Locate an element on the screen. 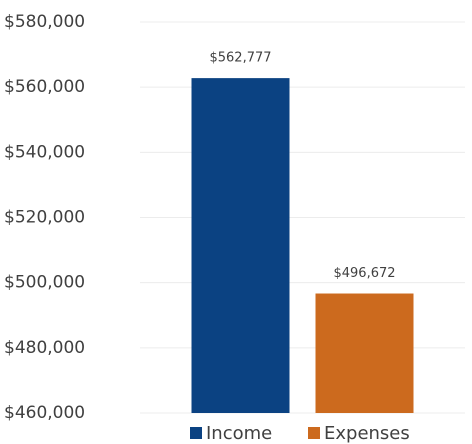  y-tick-label: $460,000 is located at coordinates (44, 413).